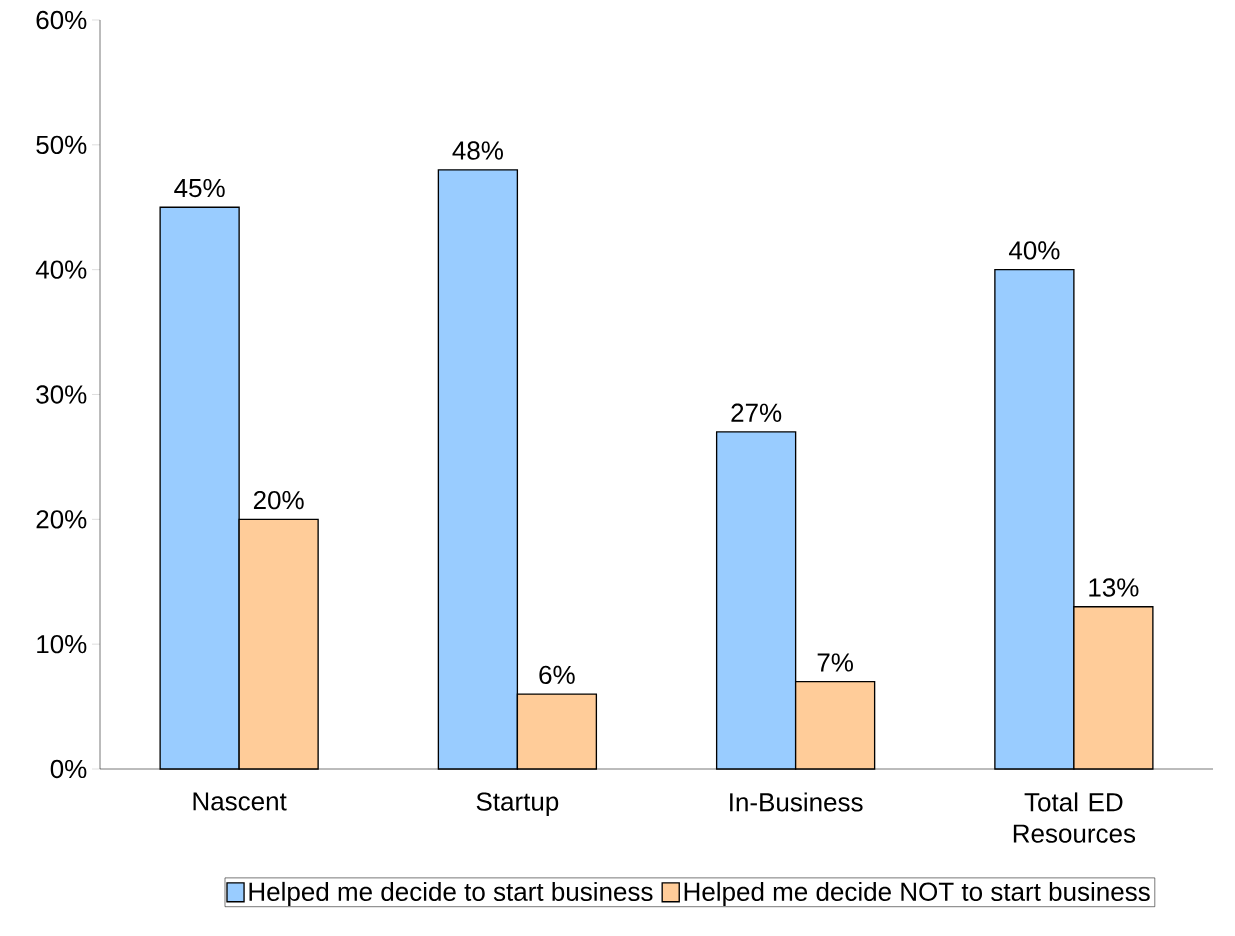  I want to click on data-label: 13%, so click(1114, 587).